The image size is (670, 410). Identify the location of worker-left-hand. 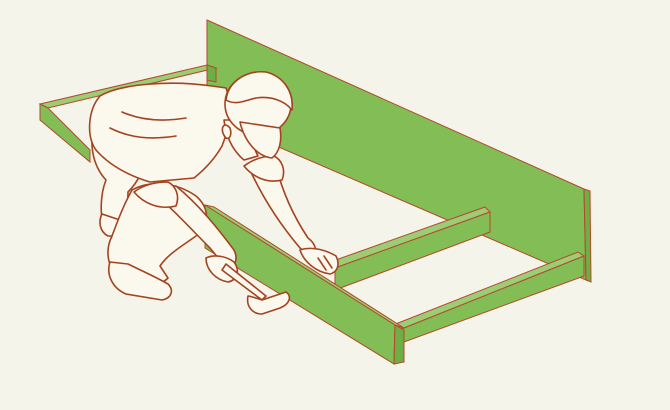
(319, 261).